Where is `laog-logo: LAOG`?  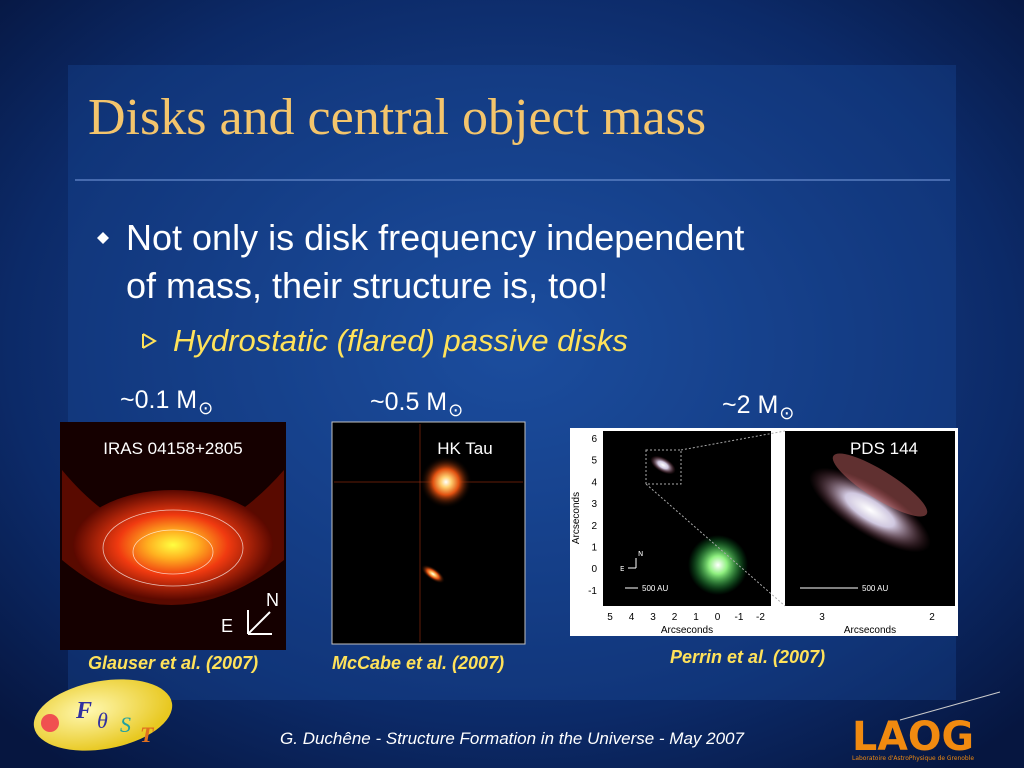 laog-logo: LAOG is located at coordinates (913, 737).